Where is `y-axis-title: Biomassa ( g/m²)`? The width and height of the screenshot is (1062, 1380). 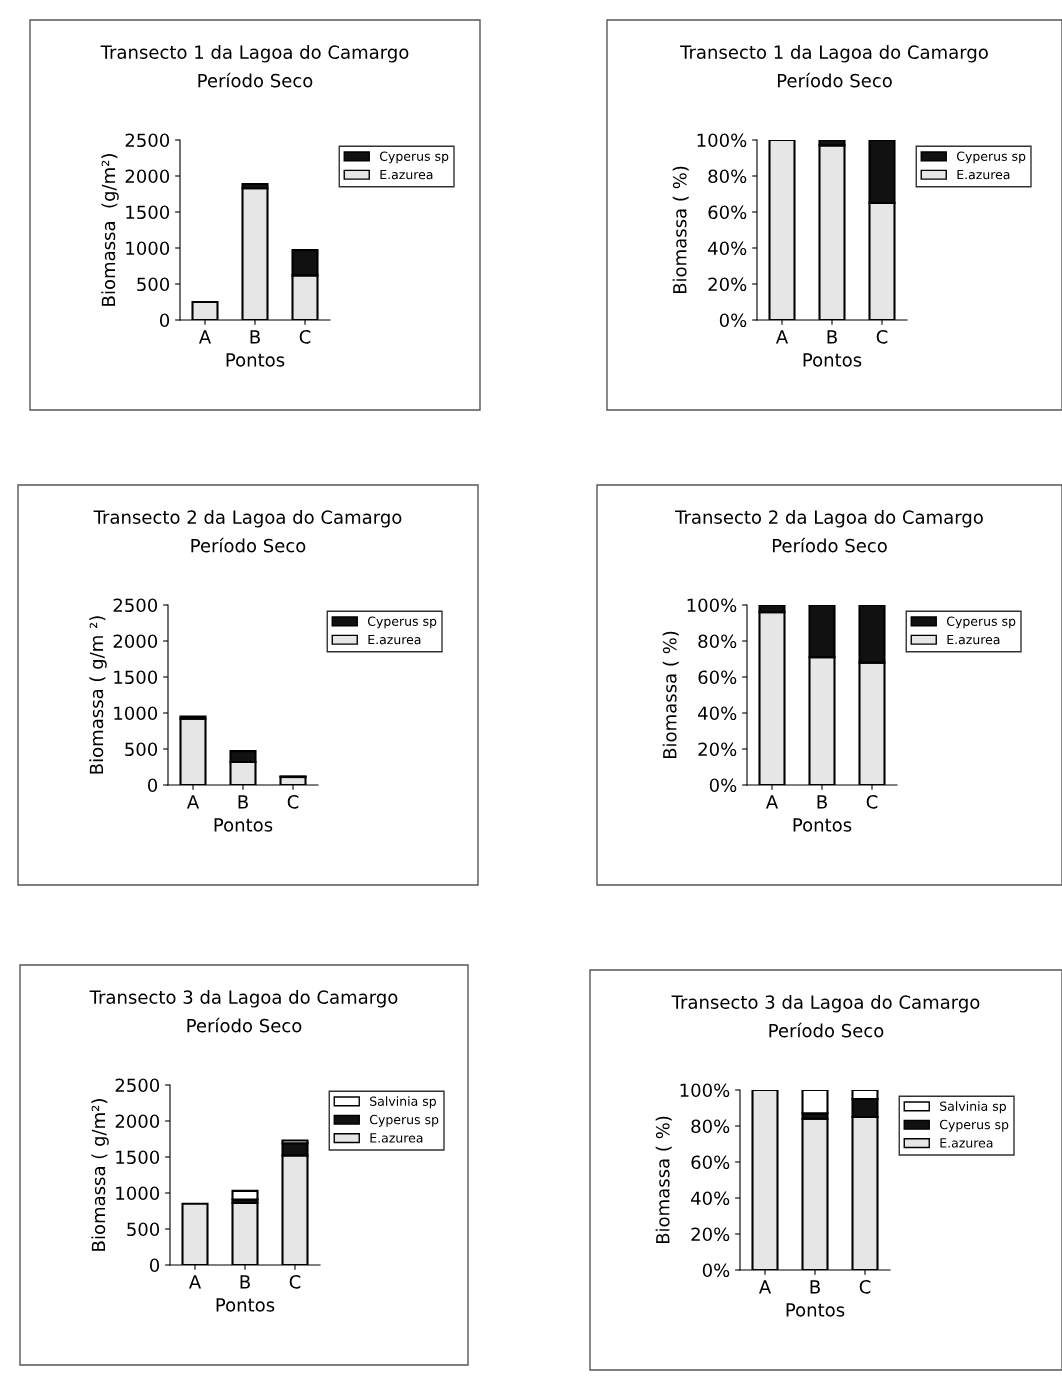 y-axis-title: Biomassa ( g/m²) is located at coordinates (100, 1175).